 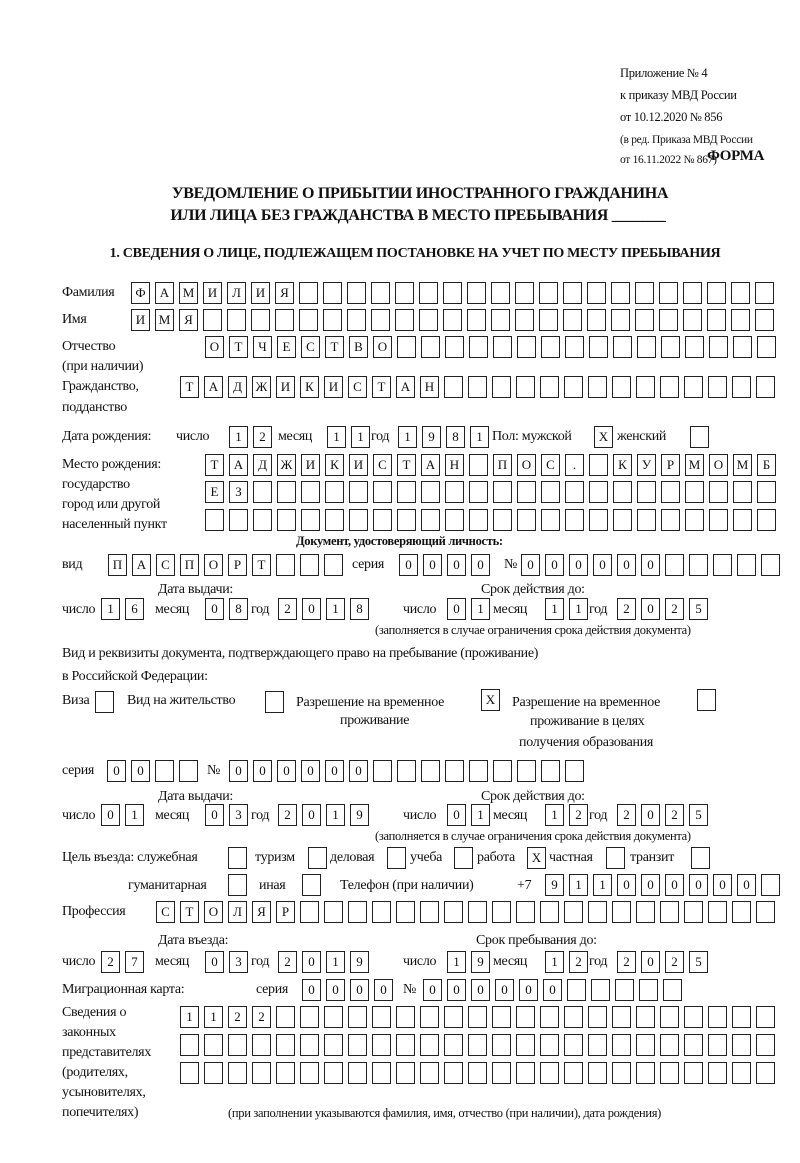 What do you see at coordinates (358, 347) in the screenshot?
I see `char-cell: В` at bounding box center [358, 347].